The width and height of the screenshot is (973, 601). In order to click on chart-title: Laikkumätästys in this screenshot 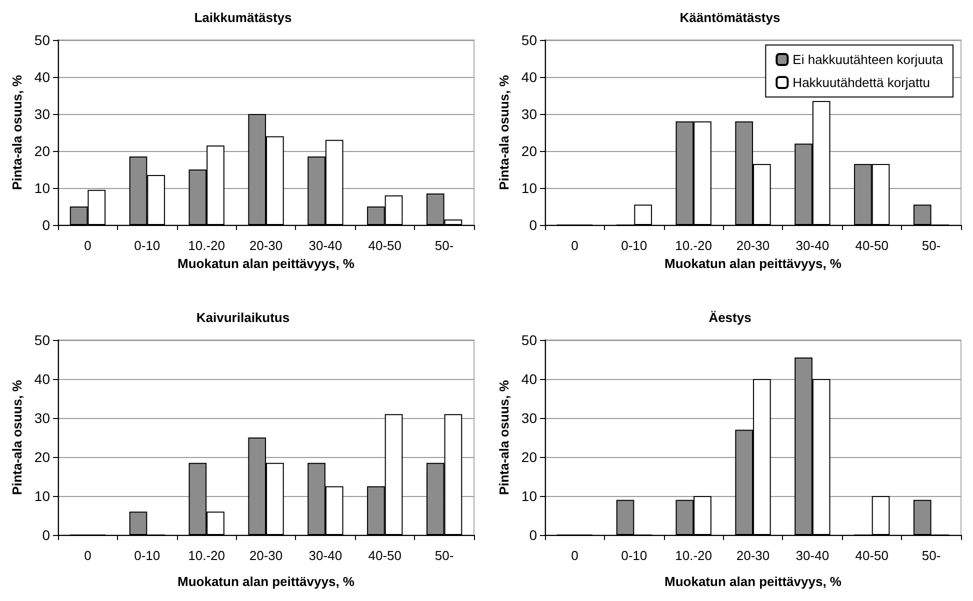, I will do `click(243, 17)`.